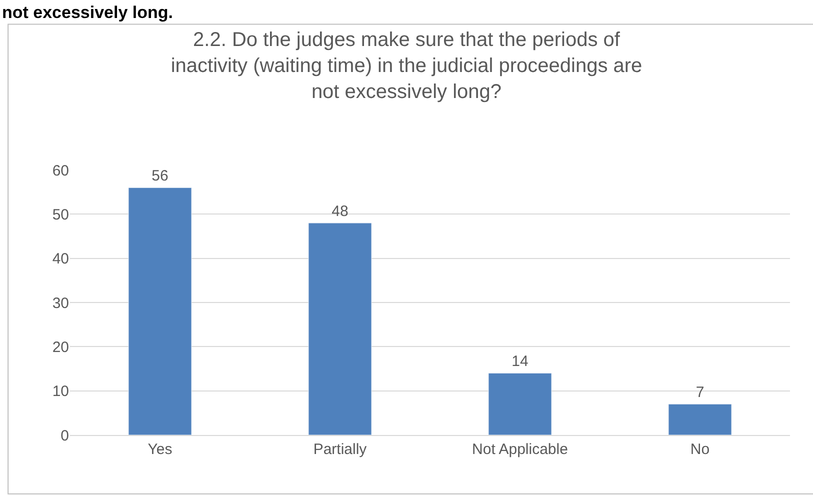 Image resolution: width=813 pixels, height=495 pixels. Describe the element at coordinates (700, 393) in the screenshot. I see `data-label: 7` at that location.